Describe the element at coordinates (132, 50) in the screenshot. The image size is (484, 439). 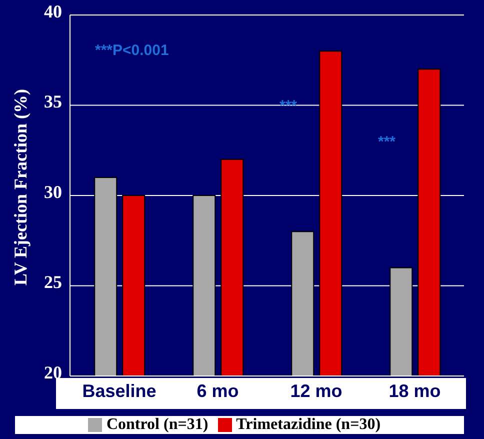
I see `annotation: ***P<0.001` at that location.